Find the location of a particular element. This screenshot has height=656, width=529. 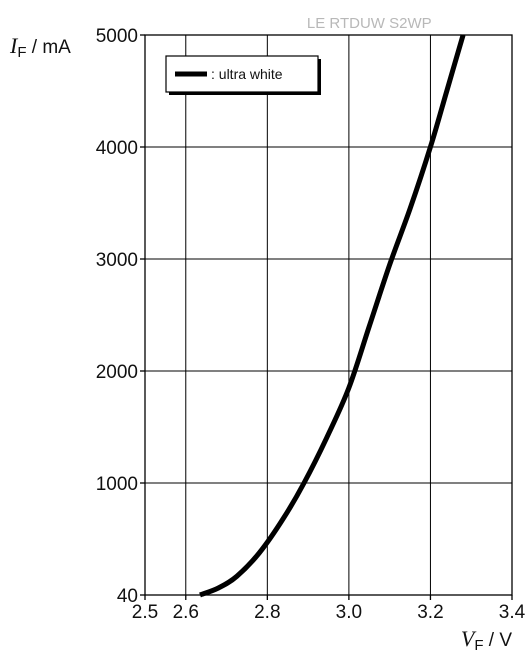

x-tick-labels: 2.5 2.6 2.8 3.0 3.2 3.4 is located at coordinates (329, 612).